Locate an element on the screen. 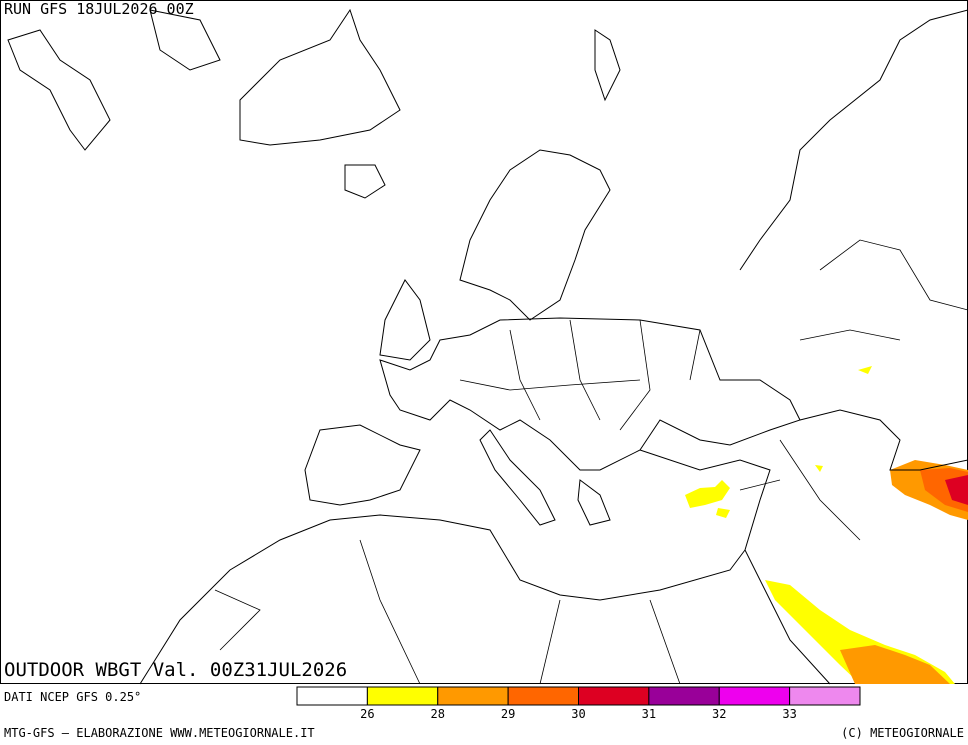 This screenshot has height=745, width=968. color-legend: 26 28 29 30 31 32 33 is located at coordinates (578, 703).